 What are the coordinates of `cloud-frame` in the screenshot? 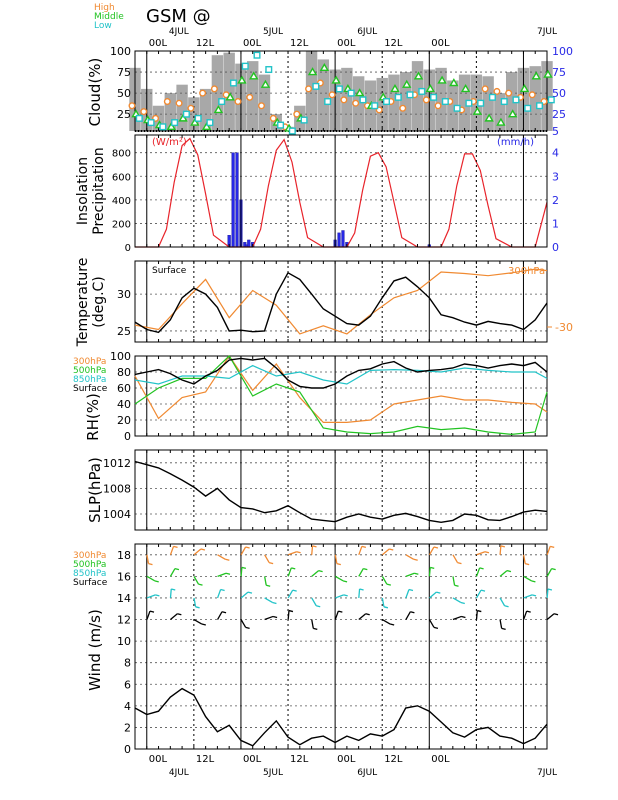 It's located at (341, 91).